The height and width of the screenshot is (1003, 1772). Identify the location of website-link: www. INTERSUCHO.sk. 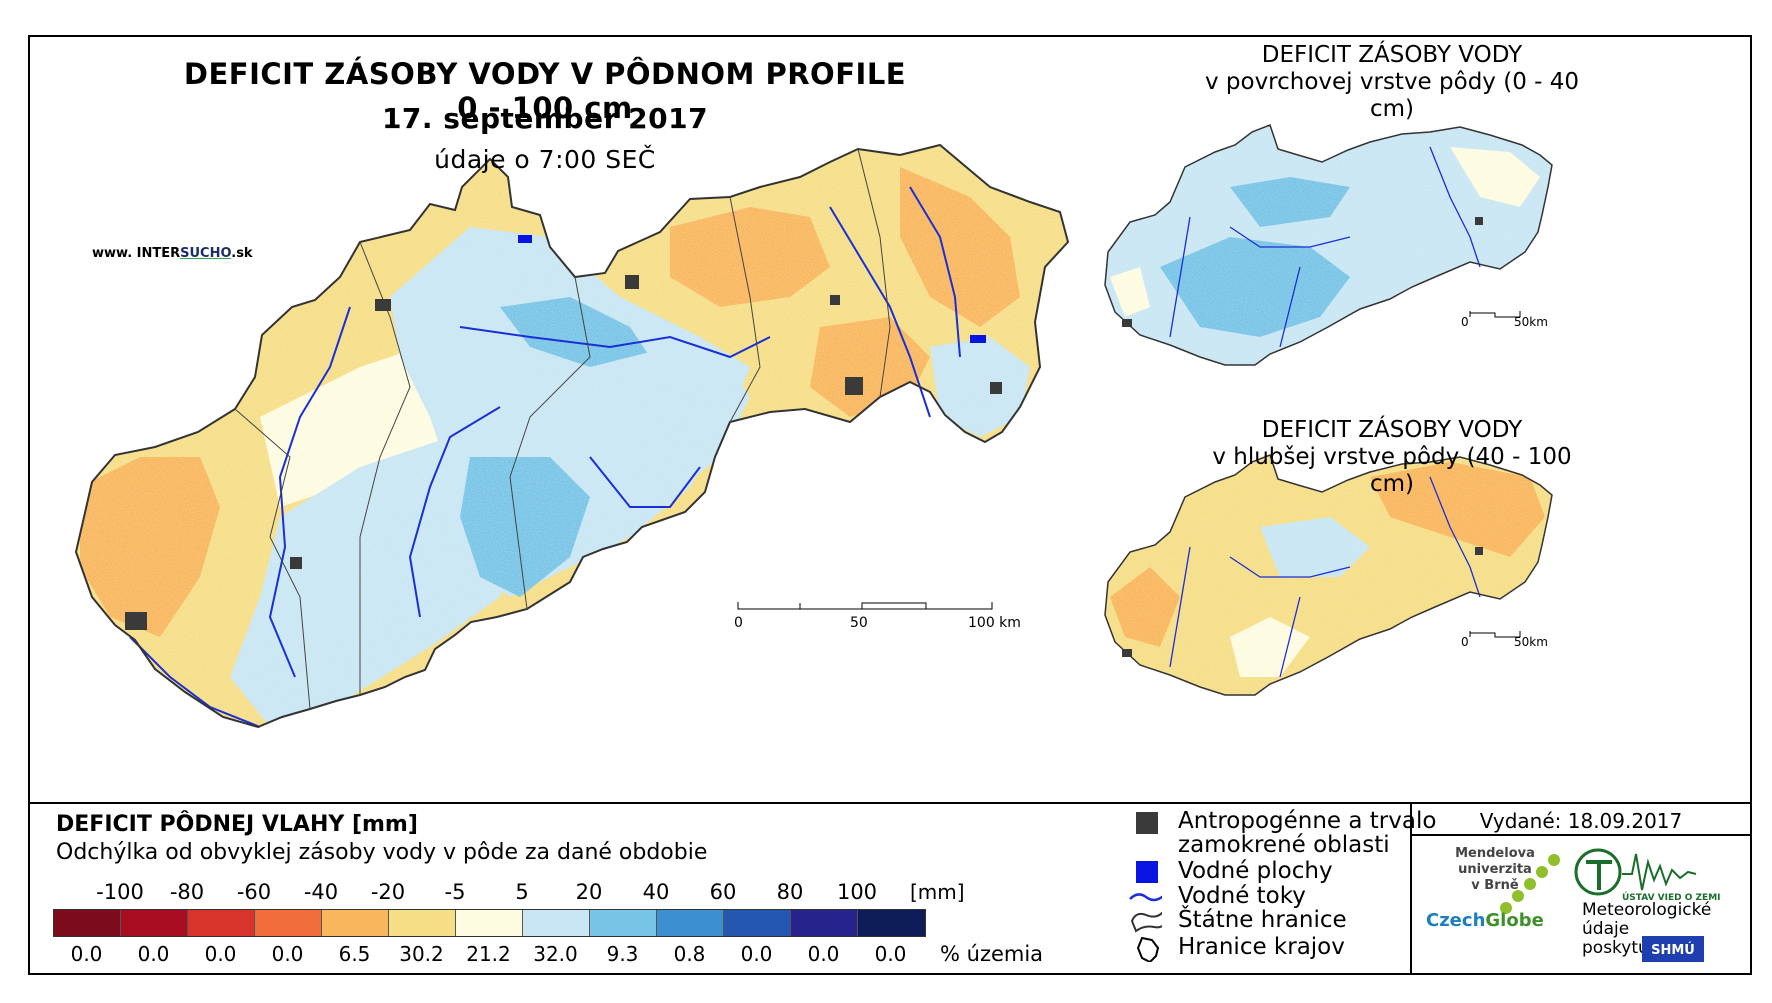
(172, 253).